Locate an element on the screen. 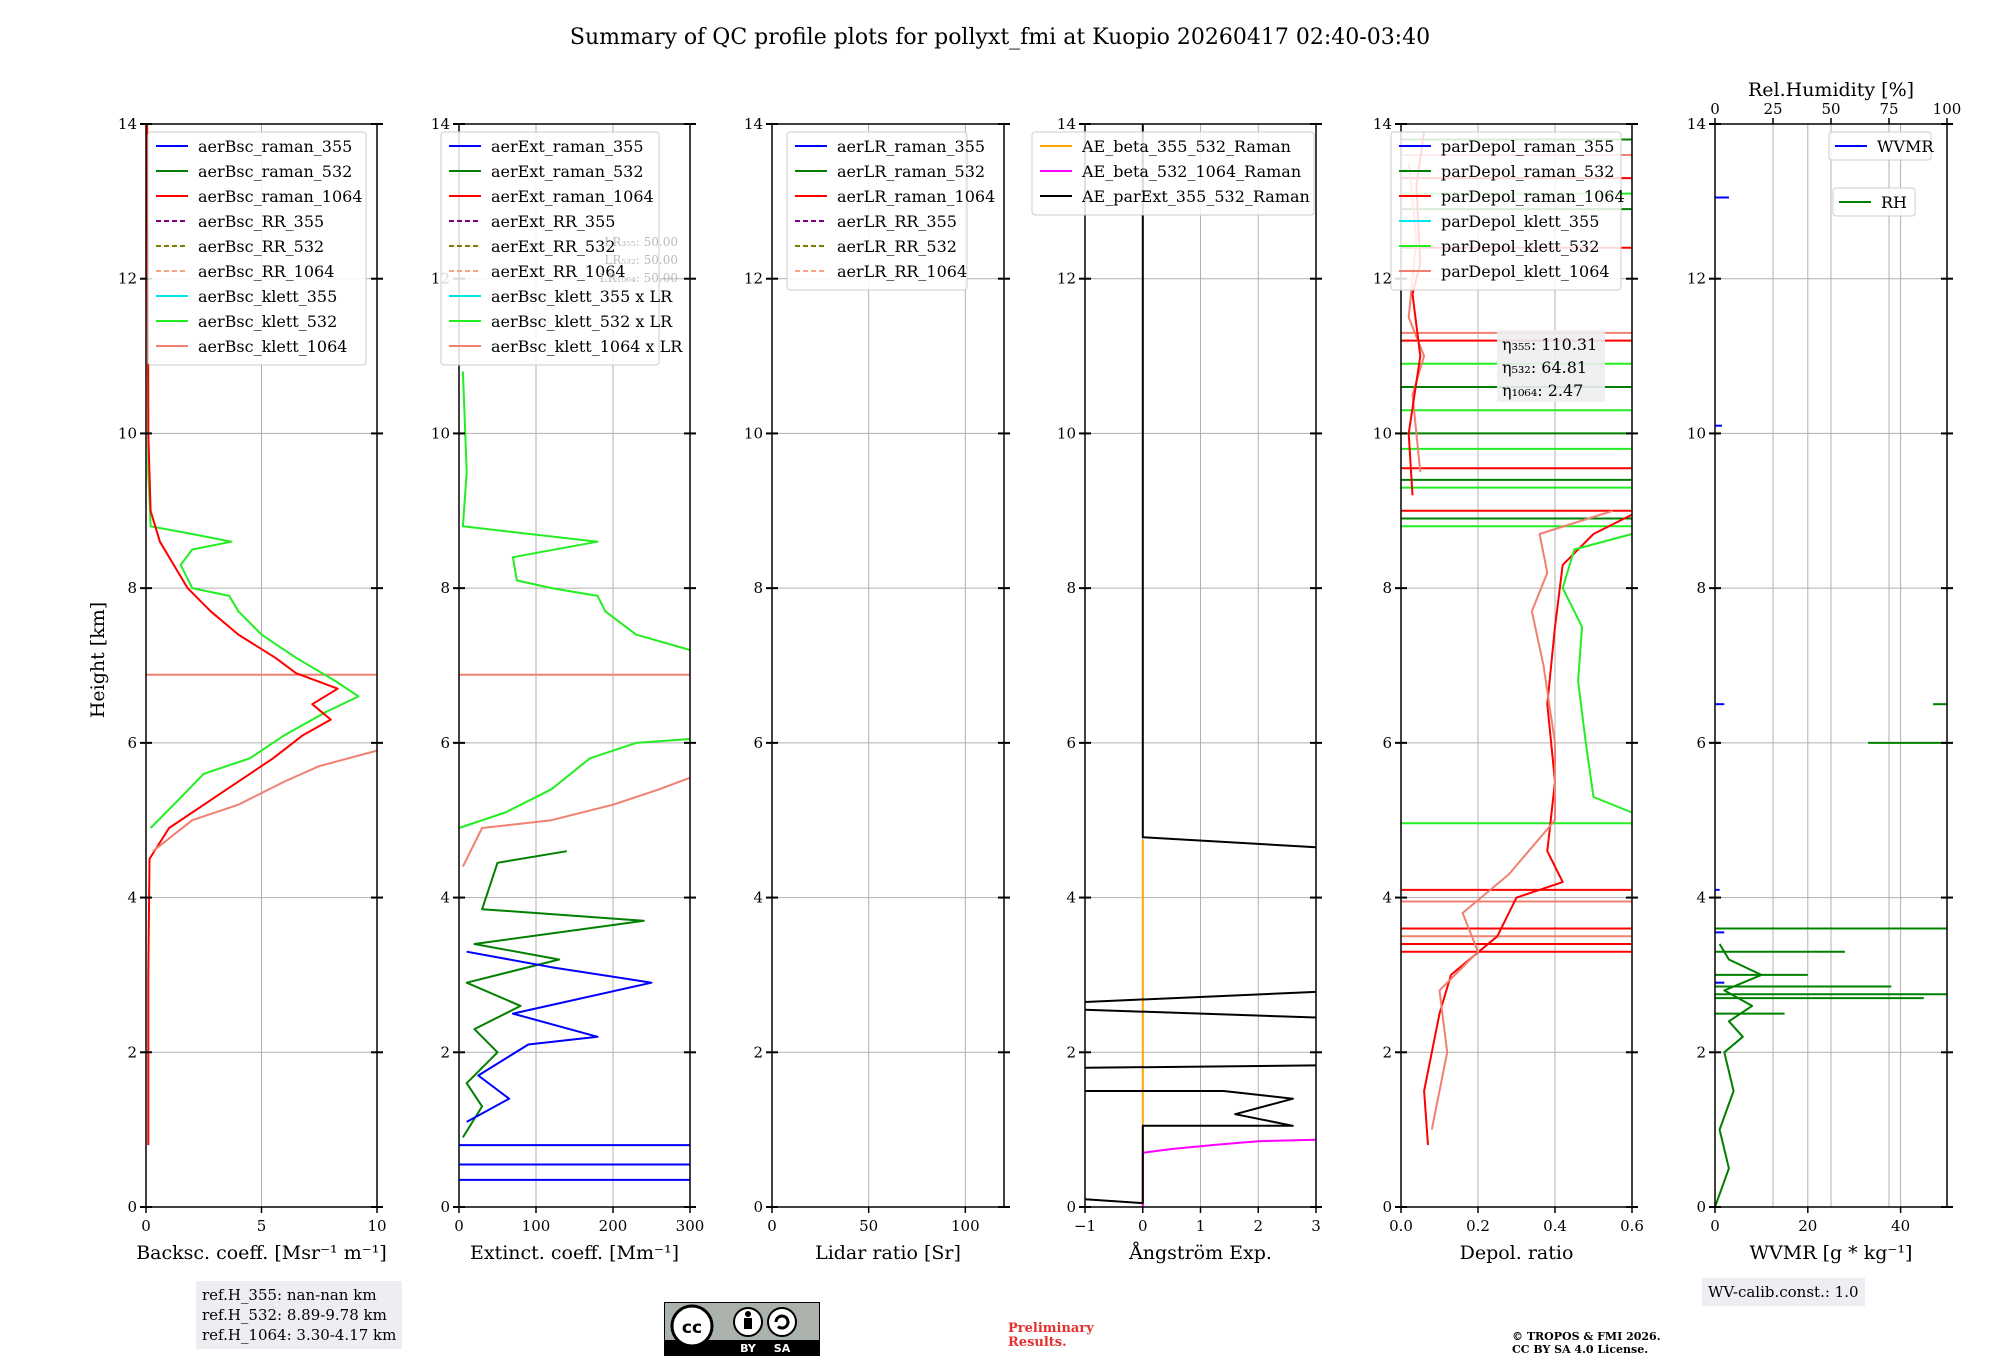 This screenshot has height=1360, width=2000. legend-entry: aerLR_raman_532 is located at coordinates (911, 171).